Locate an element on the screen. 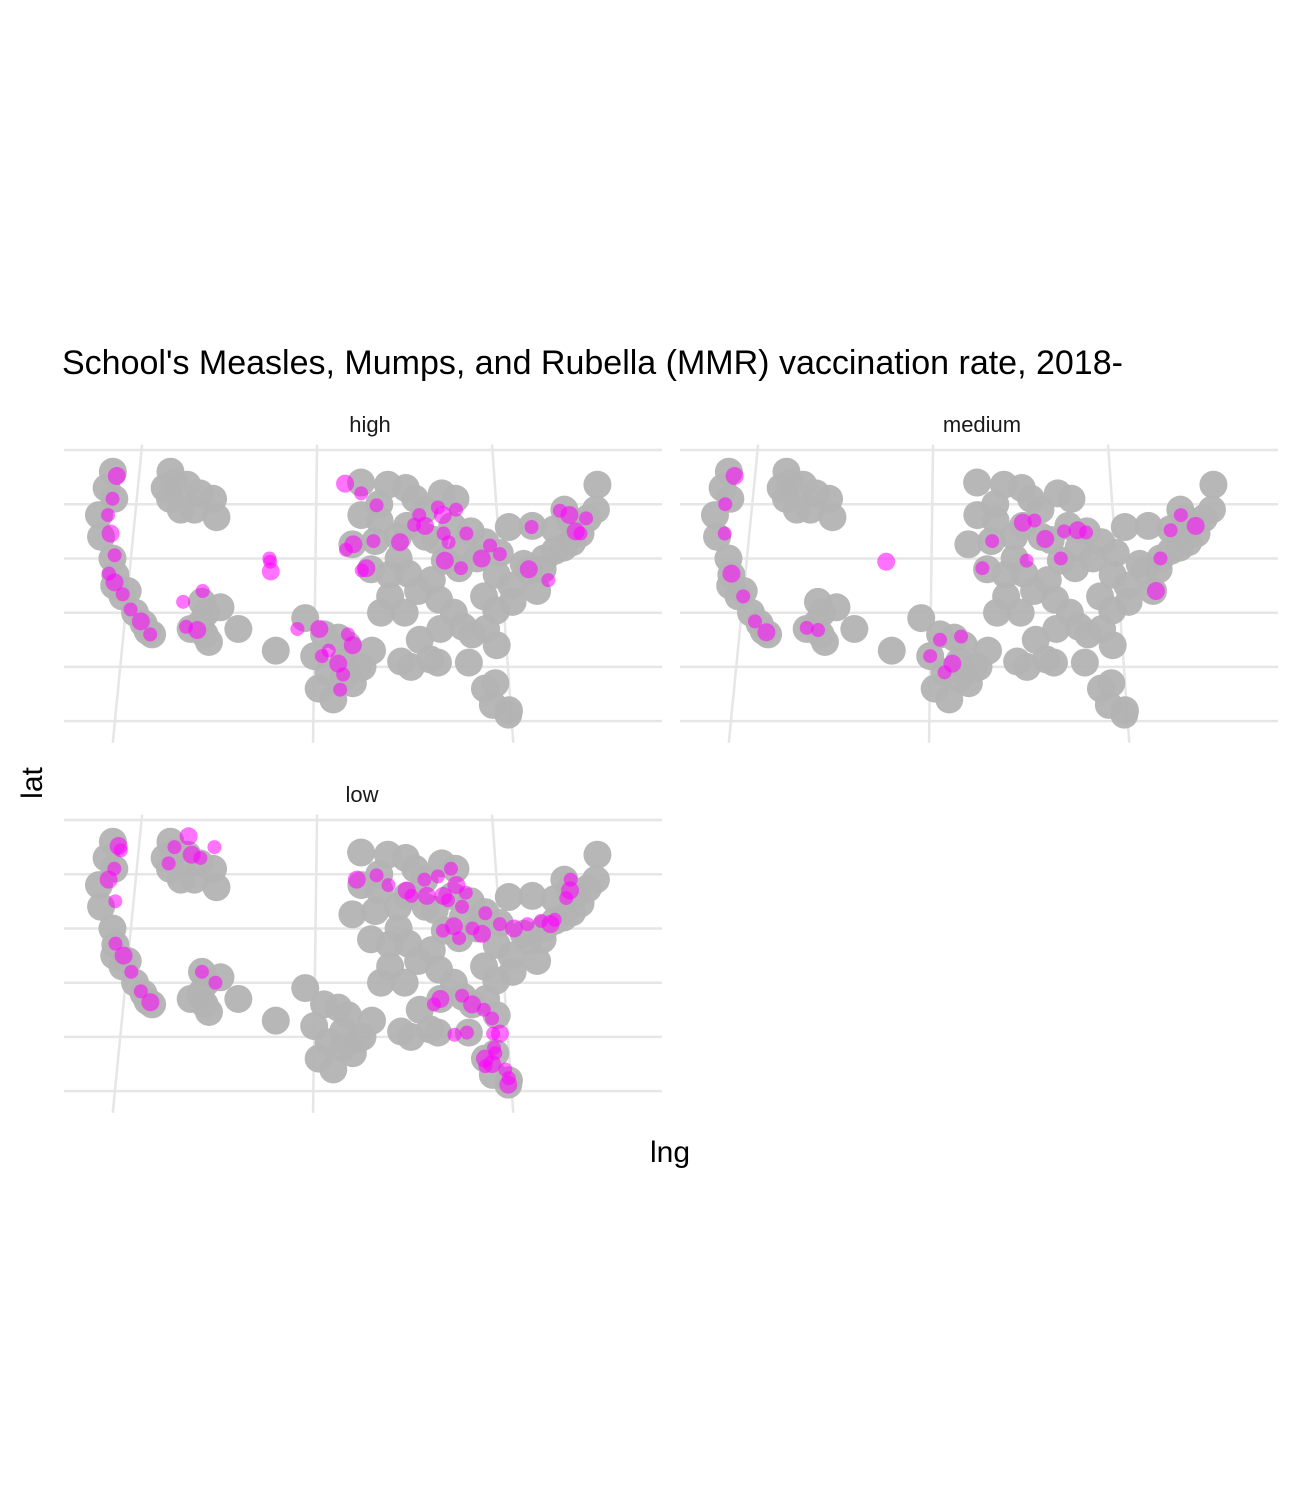  x-axis-title: lng is located at coordinates (670, 1152).